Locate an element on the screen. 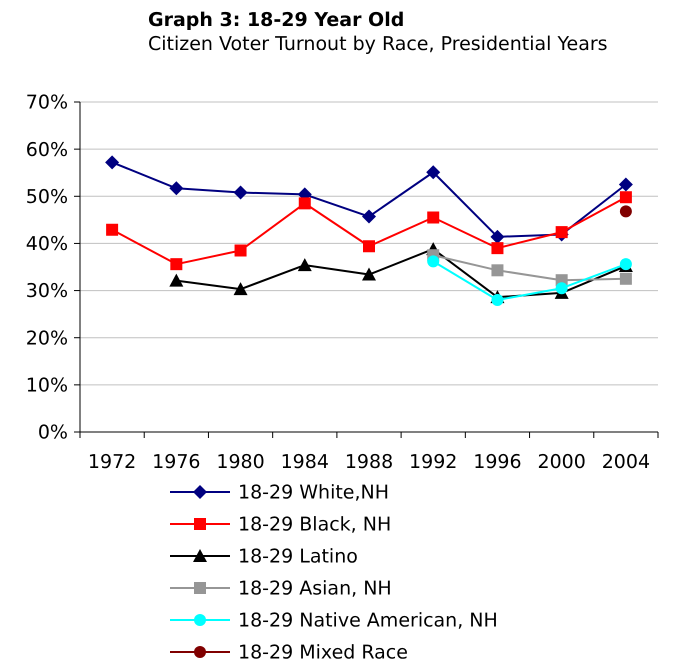 The width and height of the screenshot is (673, 664). legend-label: 18-29 Black, NH is located at coordinates (315, 525).